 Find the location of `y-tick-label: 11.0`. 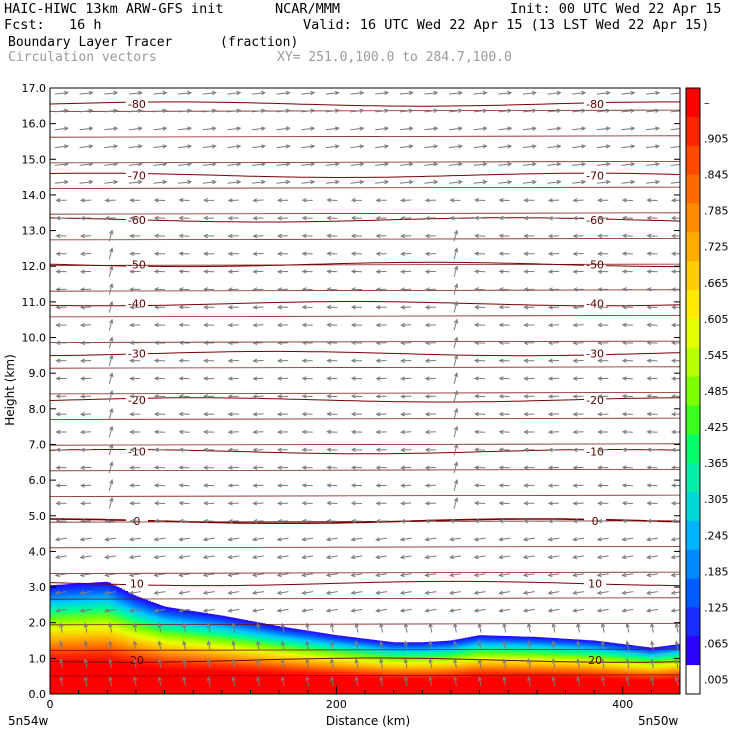

y-tick-label: 11.0 is located at coordinates (34, 302).